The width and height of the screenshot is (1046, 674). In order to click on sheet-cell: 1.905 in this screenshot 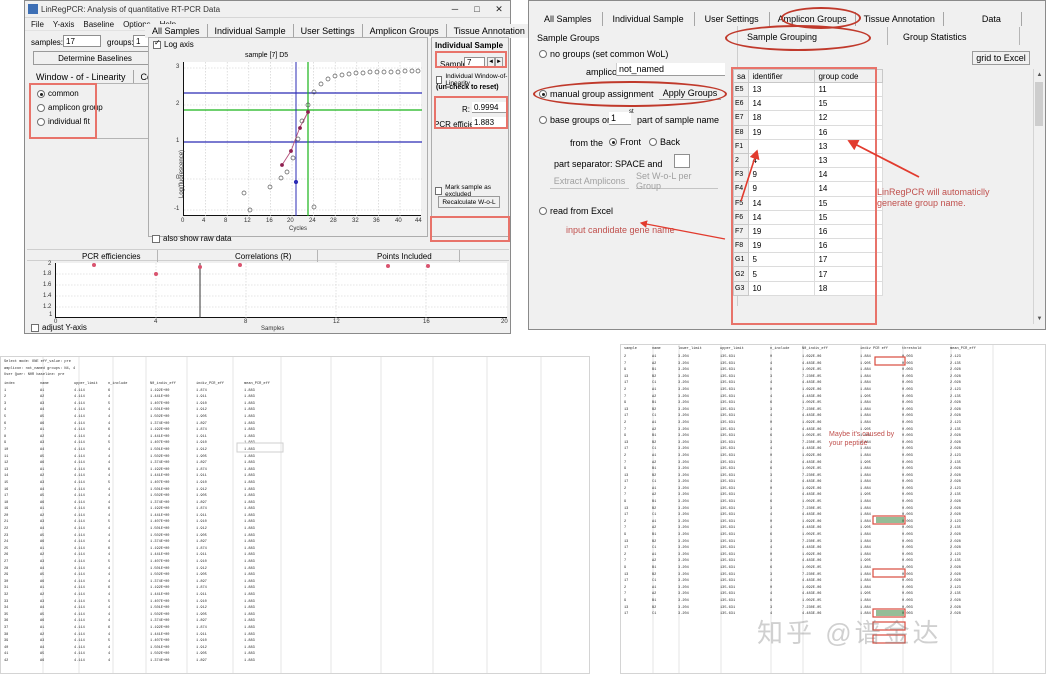, I will do `click(201, 575)`.